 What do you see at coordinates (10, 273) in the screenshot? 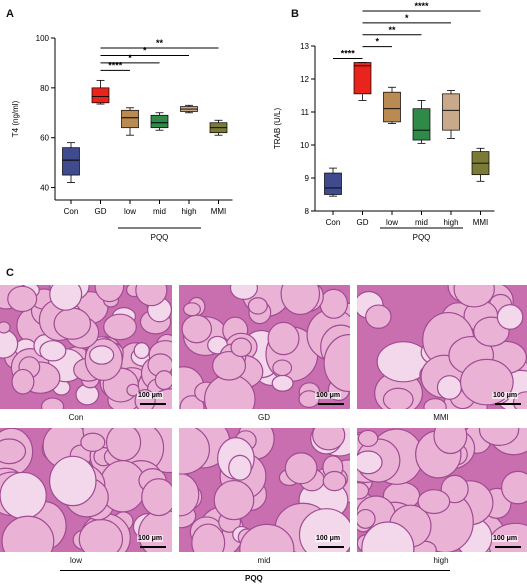
I see `panel-letter-c: C` at bounding box center [10, 273].